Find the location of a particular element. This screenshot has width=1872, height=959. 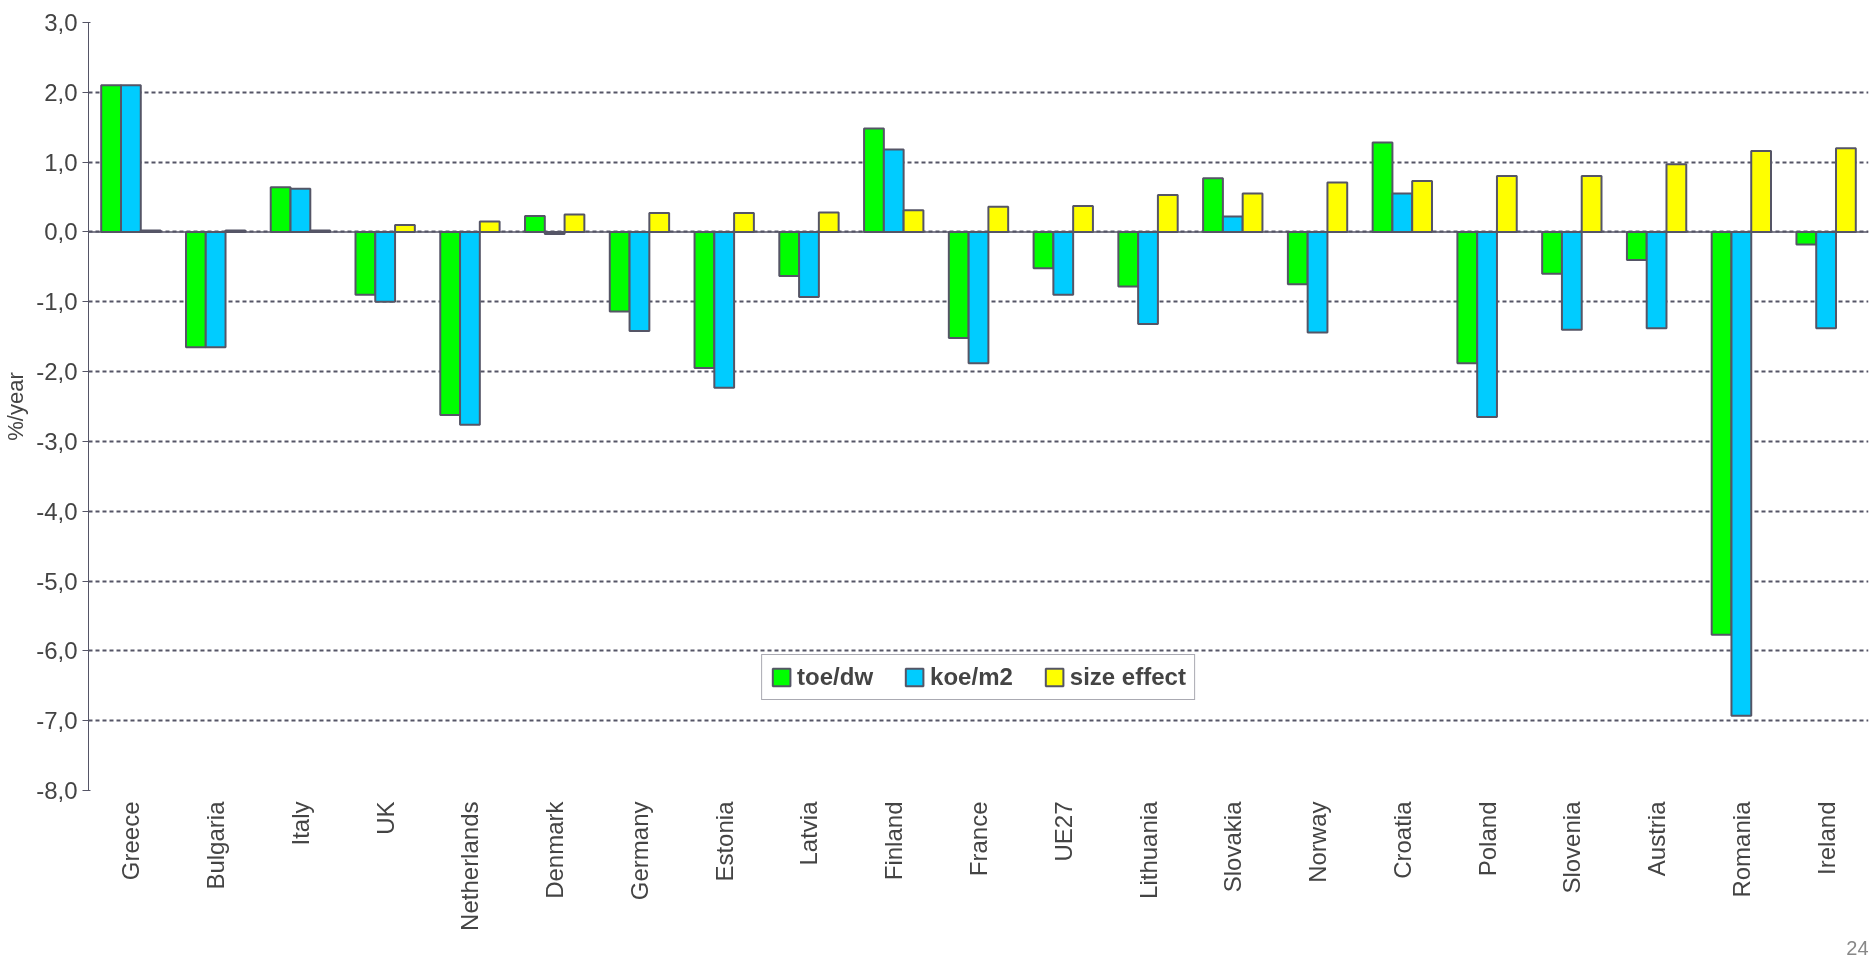

x-tick-label: Greece is located at coordinates (131, 841).